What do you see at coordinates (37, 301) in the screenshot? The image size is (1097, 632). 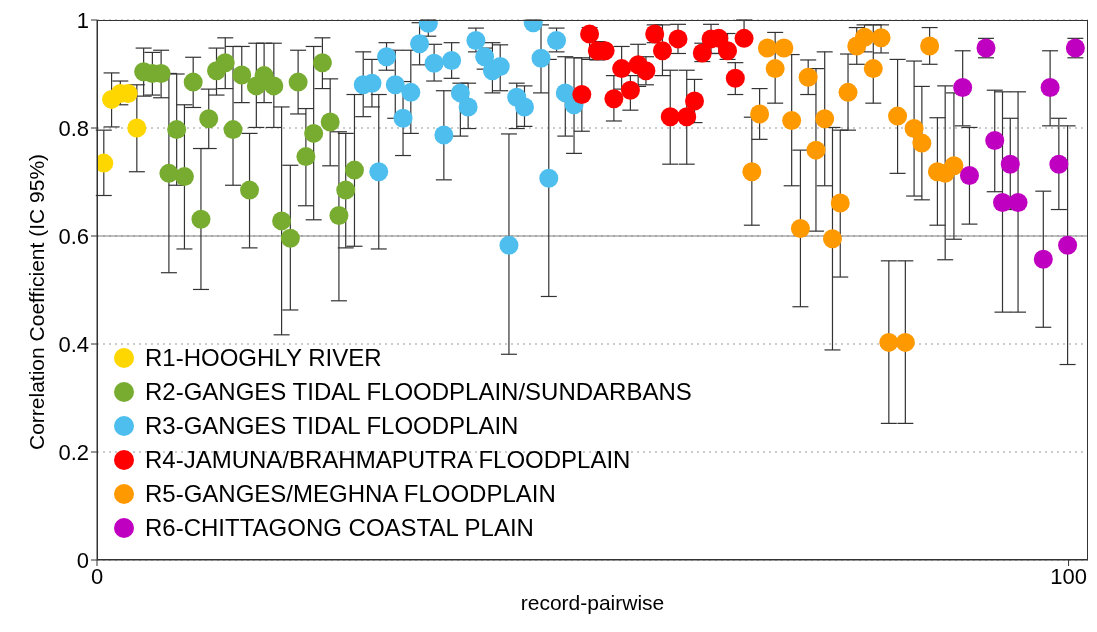 I see `y-axis-title: Correlation Coefficient (IC 95%)` at bounding box center [37, 301].